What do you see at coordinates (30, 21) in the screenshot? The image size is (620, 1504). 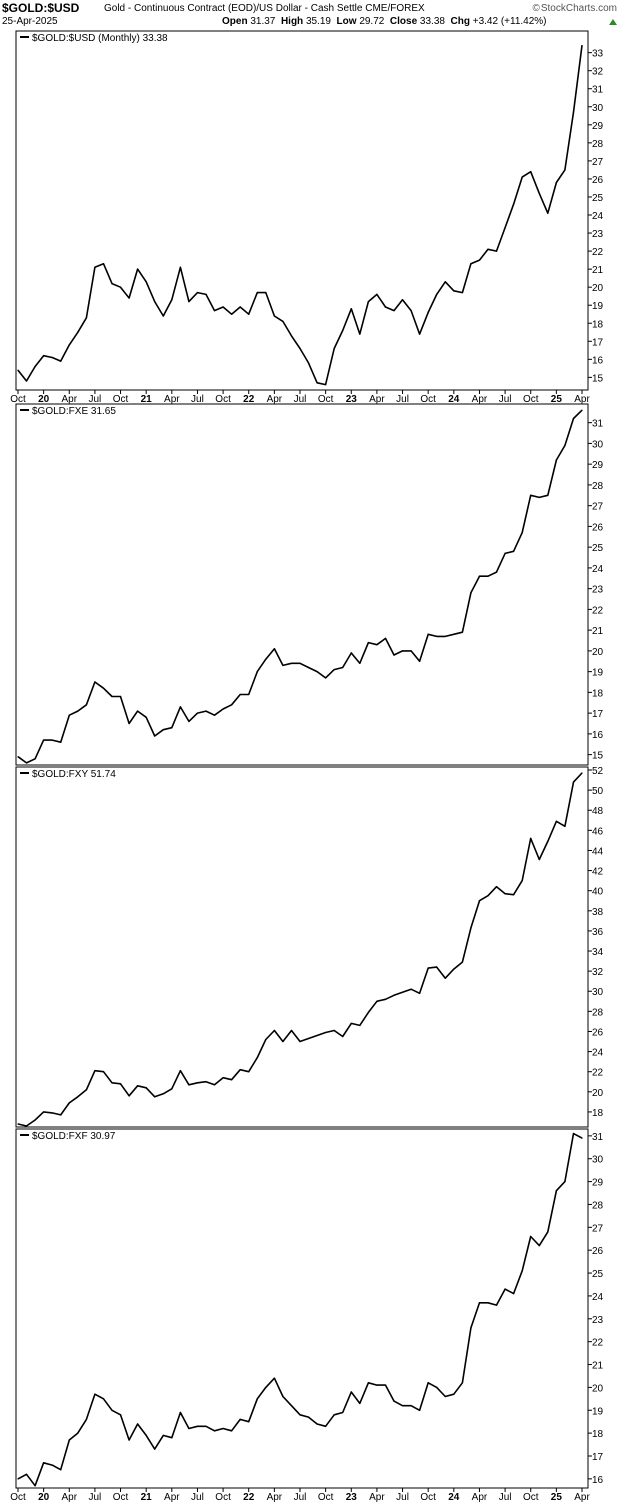 I see `quote-date: 25-Apr-2025` at bounding box center [30, 21].